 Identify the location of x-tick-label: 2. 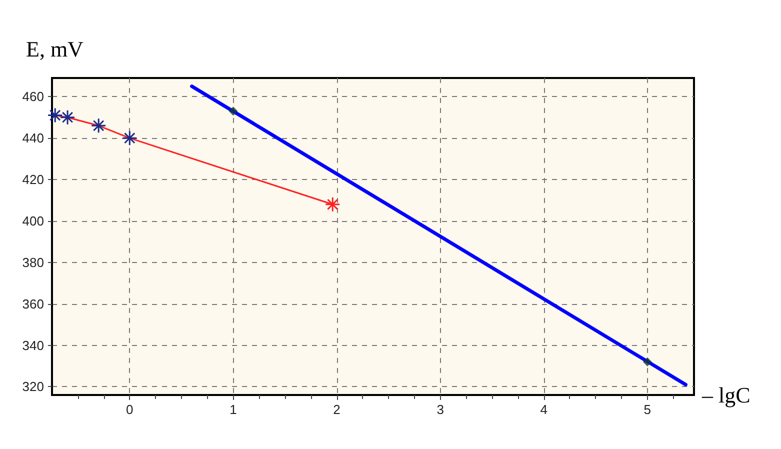
(336, 409).